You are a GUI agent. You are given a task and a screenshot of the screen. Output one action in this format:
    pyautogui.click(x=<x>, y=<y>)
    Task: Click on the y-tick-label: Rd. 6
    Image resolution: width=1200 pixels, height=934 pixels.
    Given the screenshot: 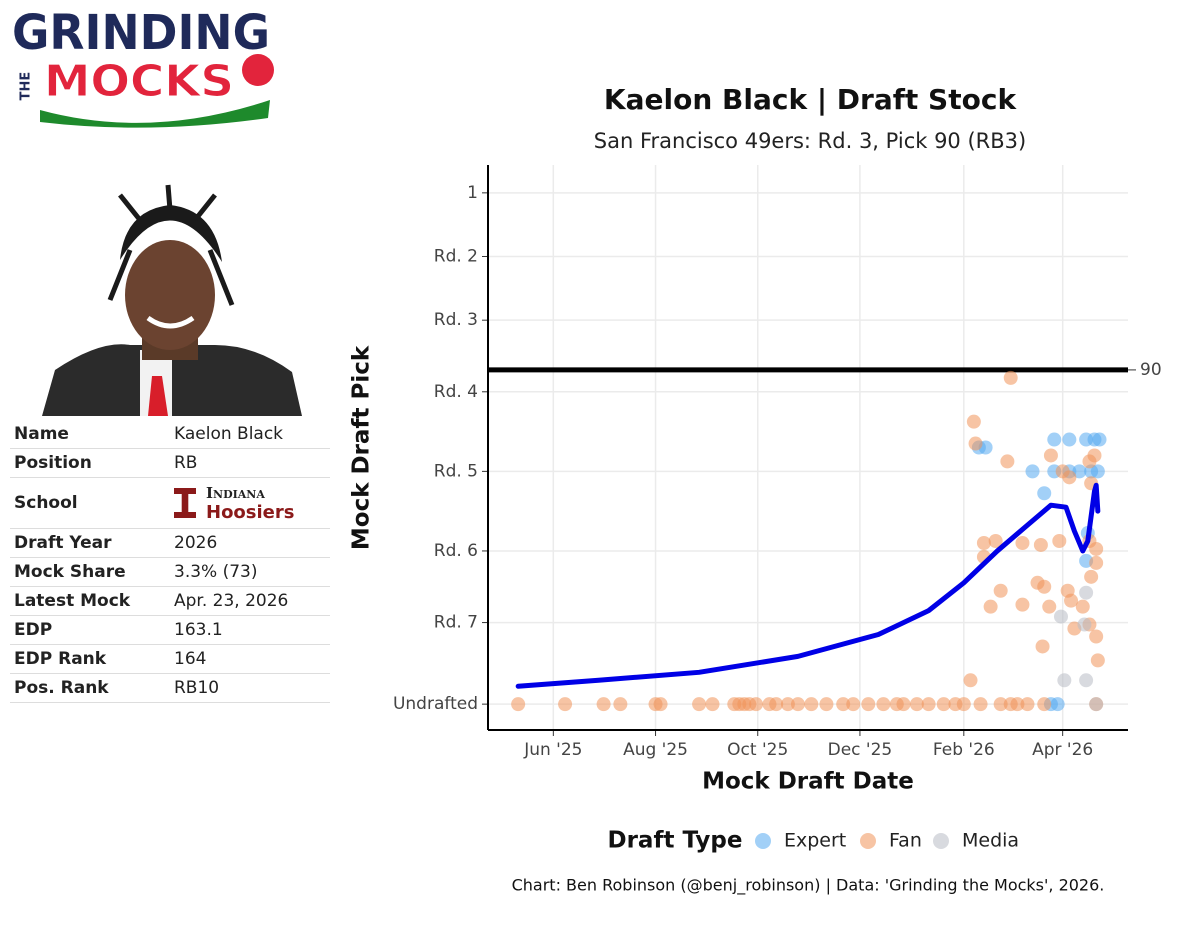 What is the action you would take?
    pyautogui.click(x=456, y=551)
    